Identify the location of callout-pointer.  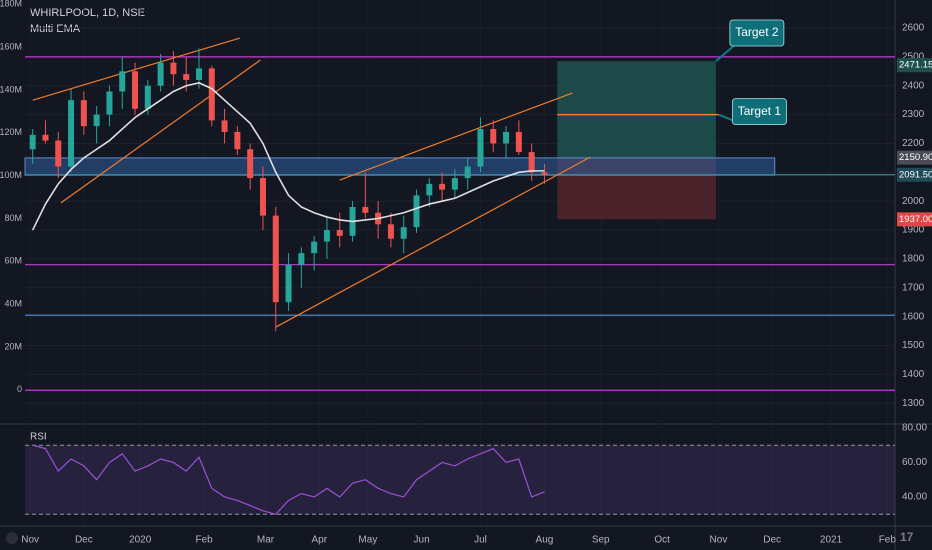
(726, 52).